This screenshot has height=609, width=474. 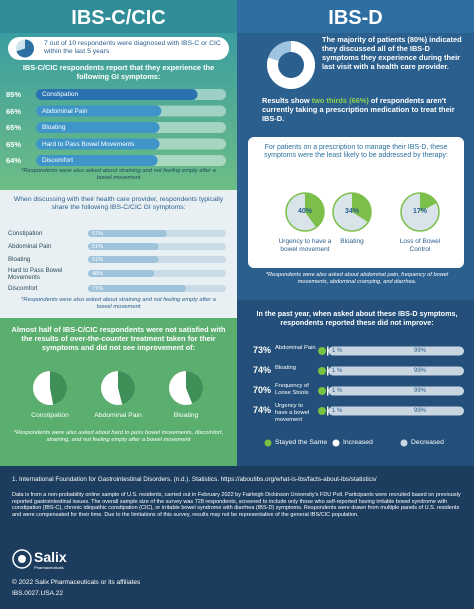 What do you see at coordinates (98, 273) in the screenshot?
I see `bar-label: 48%` at bounding box center [98, 273].